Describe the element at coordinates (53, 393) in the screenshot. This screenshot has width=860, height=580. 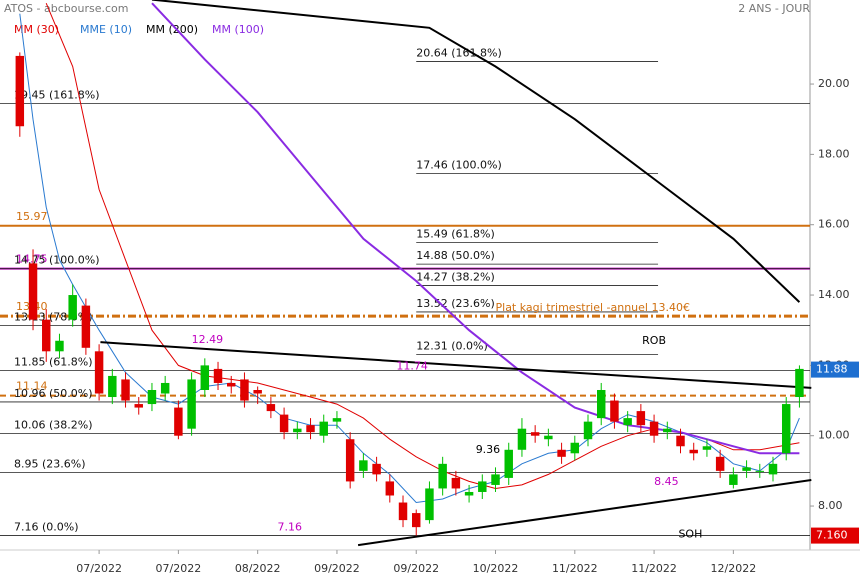
I see `fib-label: 10.96 (50.0%)` at that location.